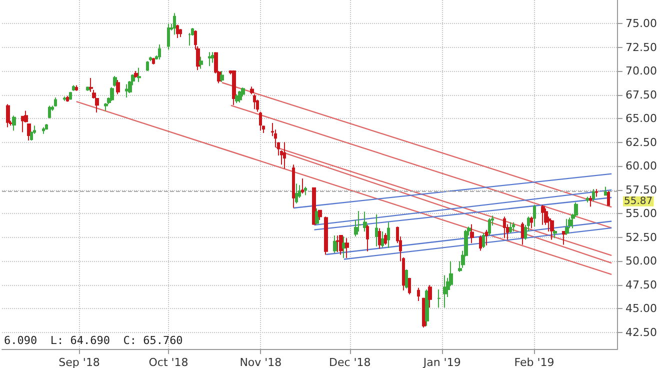  What do you see at coordinates (642, 23) in the screenshot?
I see `y-tick-label: 75.00` at bounding box center [642, 23].